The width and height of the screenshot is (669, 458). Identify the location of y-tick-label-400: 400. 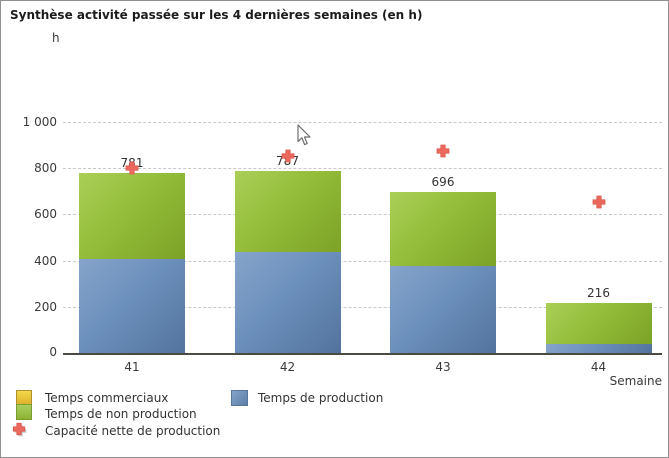
(45, 260).